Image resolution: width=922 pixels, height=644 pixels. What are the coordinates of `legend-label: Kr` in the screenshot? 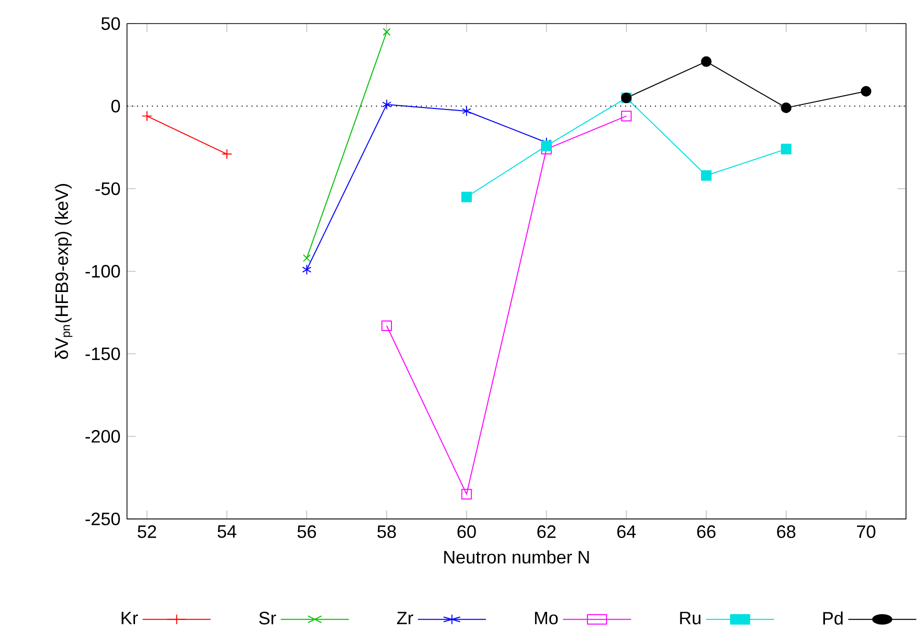 It's located at (130, 618).